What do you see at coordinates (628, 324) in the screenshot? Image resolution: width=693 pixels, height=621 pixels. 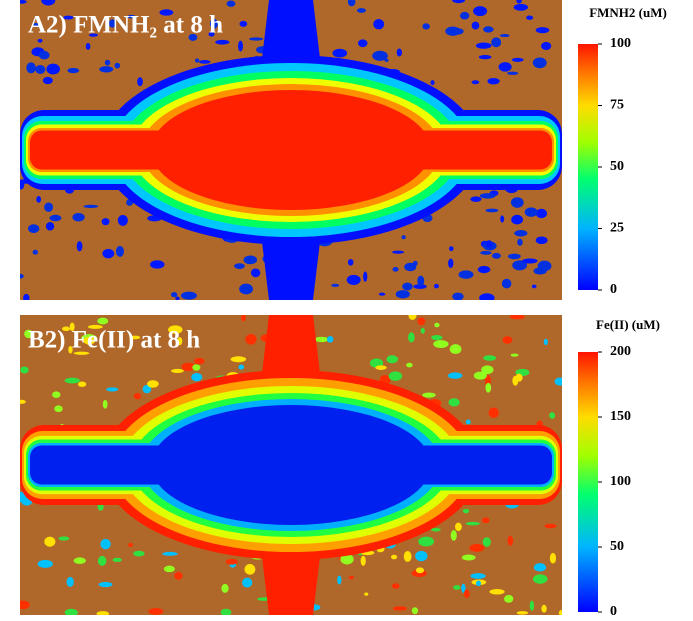 I see `colorbar-label: Fe(II) (uM)` at bounding box center [628, 324].